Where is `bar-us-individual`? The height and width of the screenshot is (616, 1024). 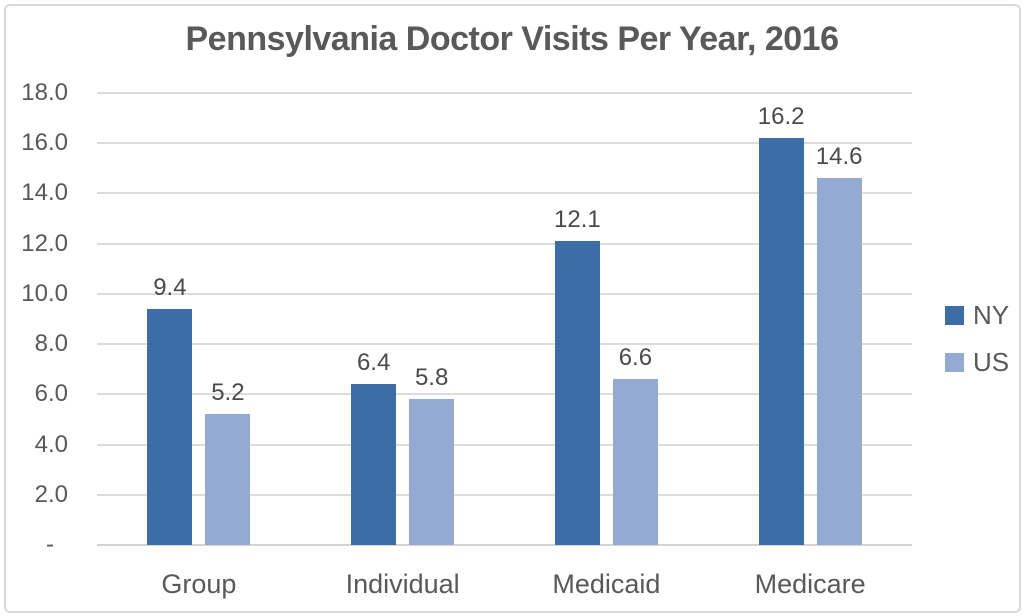
bar-us-individual is located at coordinates (432, 472).